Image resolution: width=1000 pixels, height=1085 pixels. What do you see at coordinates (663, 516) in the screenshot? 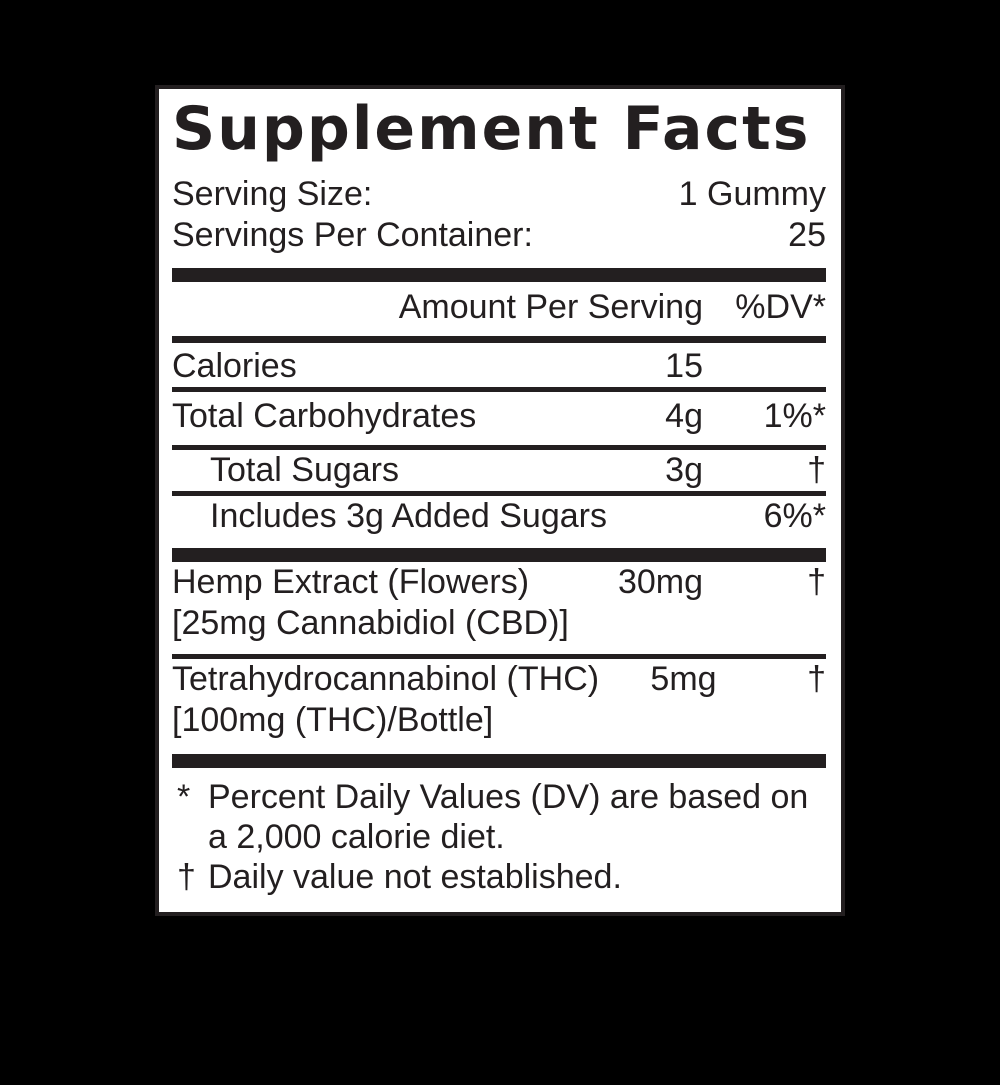
I see `nutrient-amount` at bounding box center [663, 516].